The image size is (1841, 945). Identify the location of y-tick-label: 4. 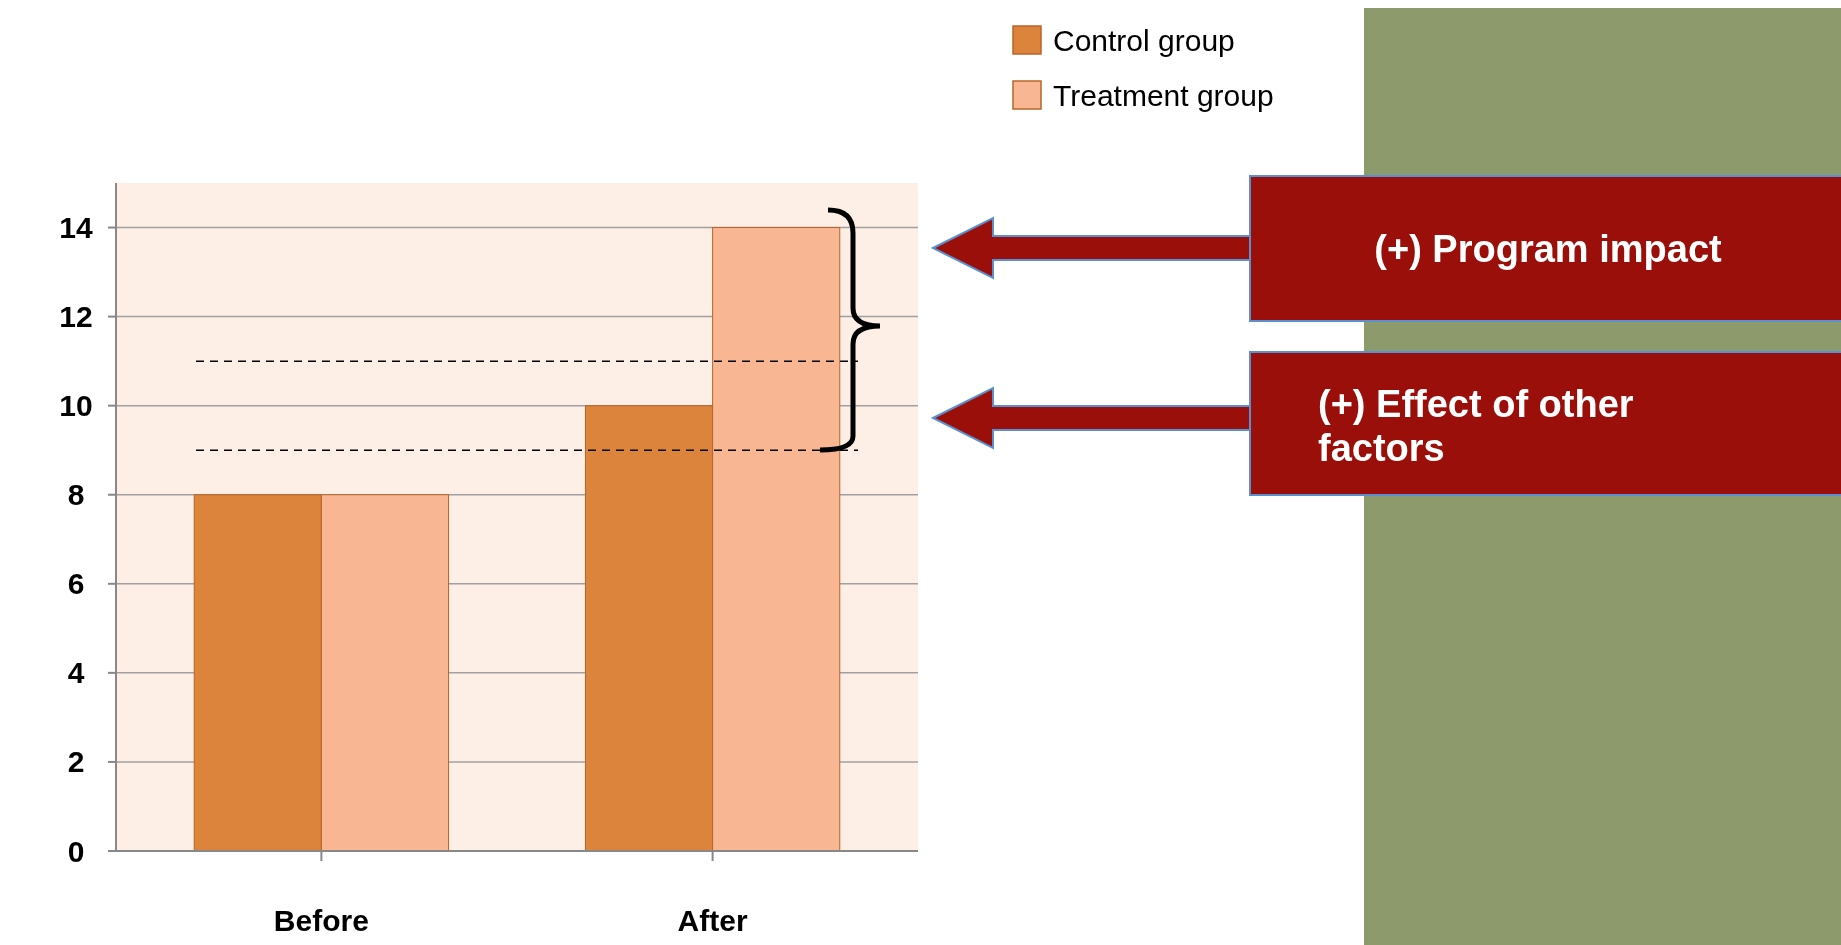
(76, 673).